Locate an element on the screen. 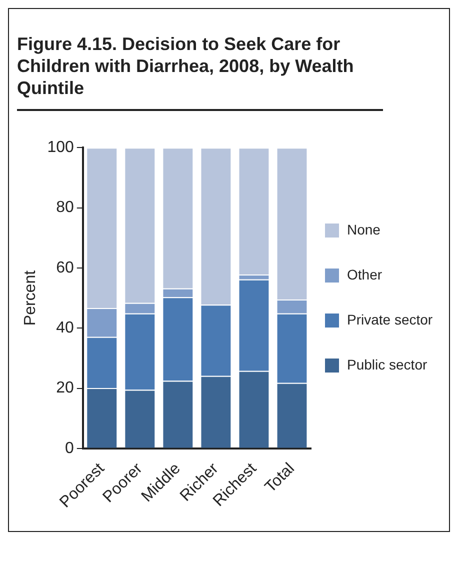 The image size is (462, 576). legend-label: Public sector is located at coordinates (387, 364).